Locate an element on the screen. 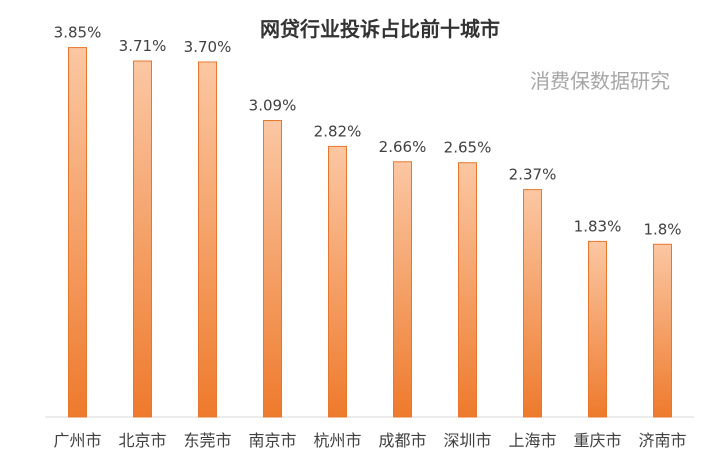 This screenshot has width=707, height=462. chart-title: 网贷行业投诉占比前十城市 is located at coordinates (380, 29).